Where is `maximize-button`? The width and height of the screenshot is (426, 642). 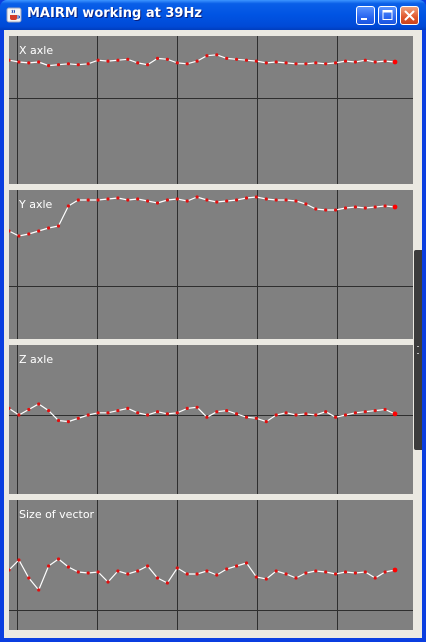 maximize-button is located at coordinates (387, 15).